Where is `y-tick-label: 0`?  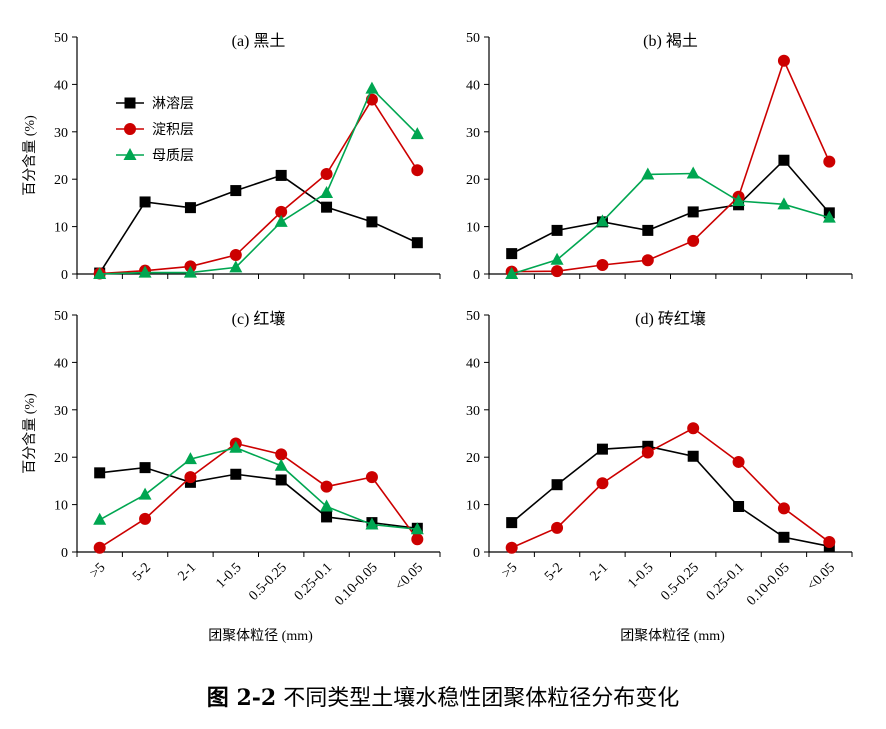 y-tick-label: 0 is located at coordinates (476, 553).